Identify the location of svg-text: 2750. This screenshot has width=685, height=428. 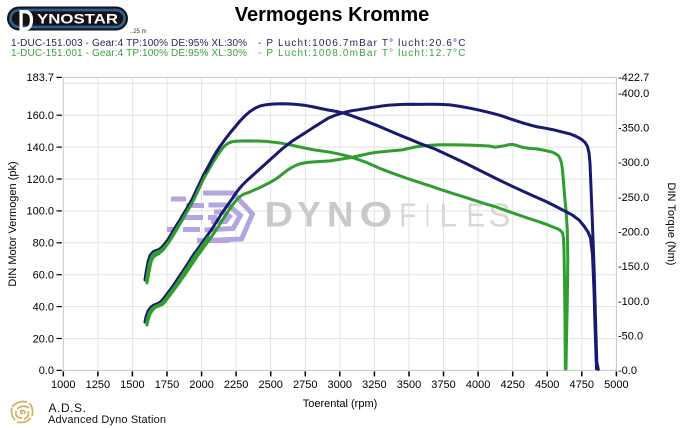
(305, 385).